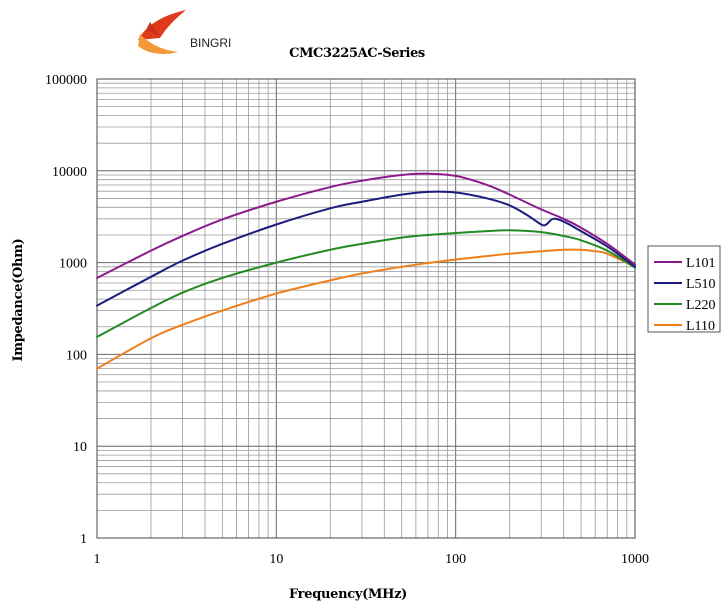 The height and width of the screenshot is (601, 723). Describe the element at coordinates (80, 447) in the screenshot. I see `y-tick-label: 10` at that location.